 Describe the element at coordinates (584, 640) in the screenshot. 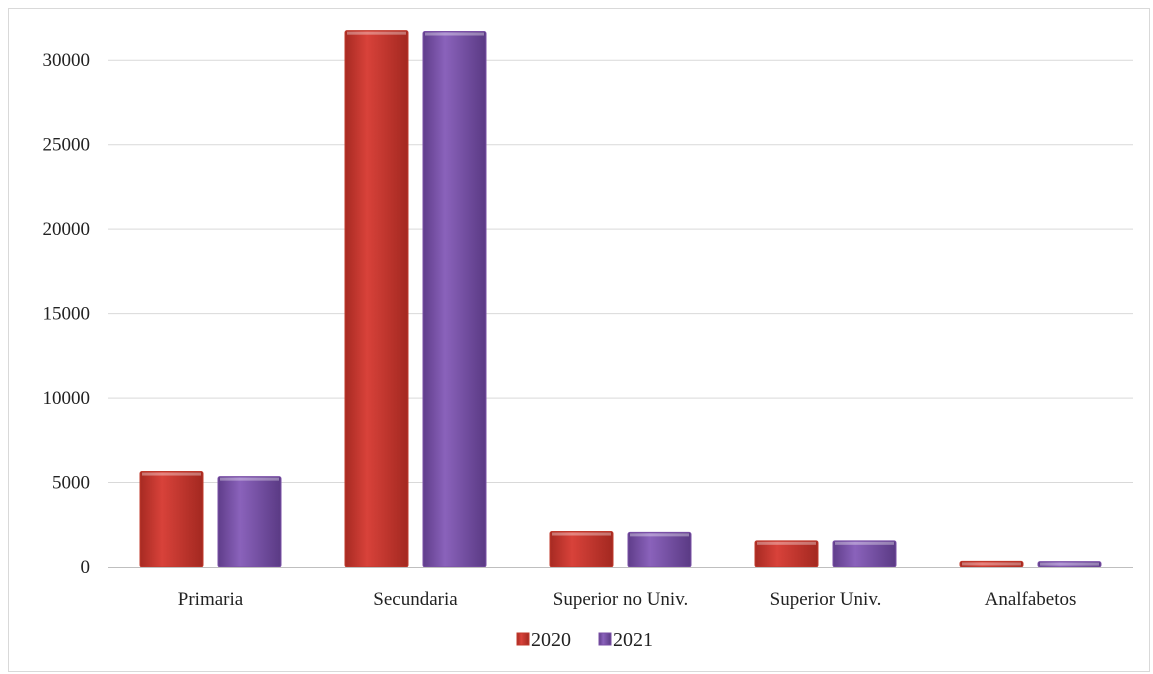

I see `legend: 2020 2021` at that location.